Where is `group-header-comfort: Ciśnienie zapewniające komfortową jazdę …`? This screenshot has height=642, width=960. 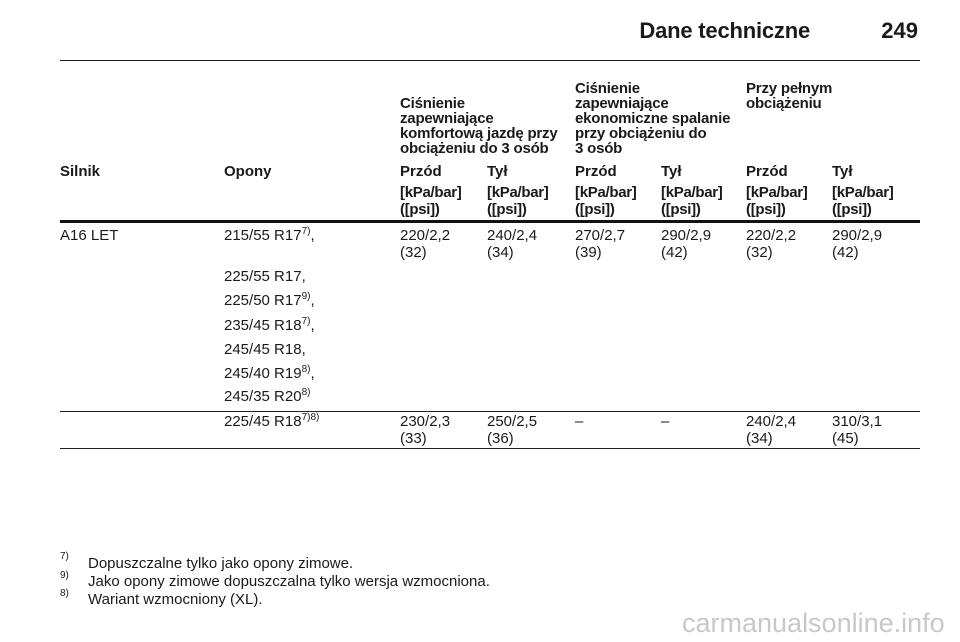 group-header-comfort: Ciśnienie zapewniające komfortową jazdę … is located at coordinates (479, 126).